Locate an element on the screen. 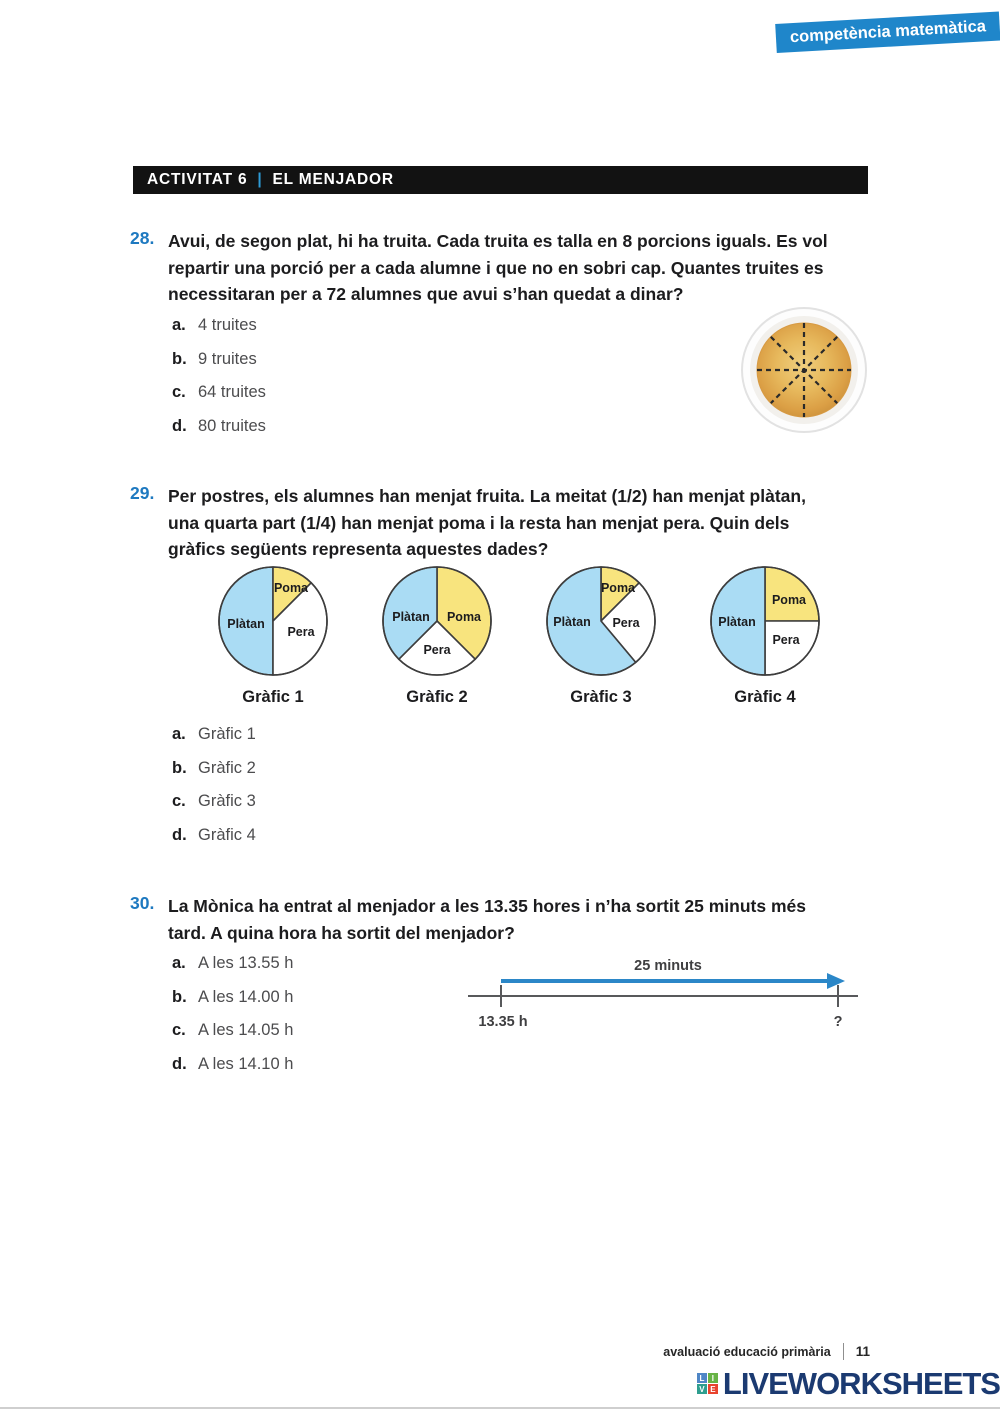 The width and height of the screenshot is (1000, 1413). logo-letter-i: I is located at coordinates (712, 1378).